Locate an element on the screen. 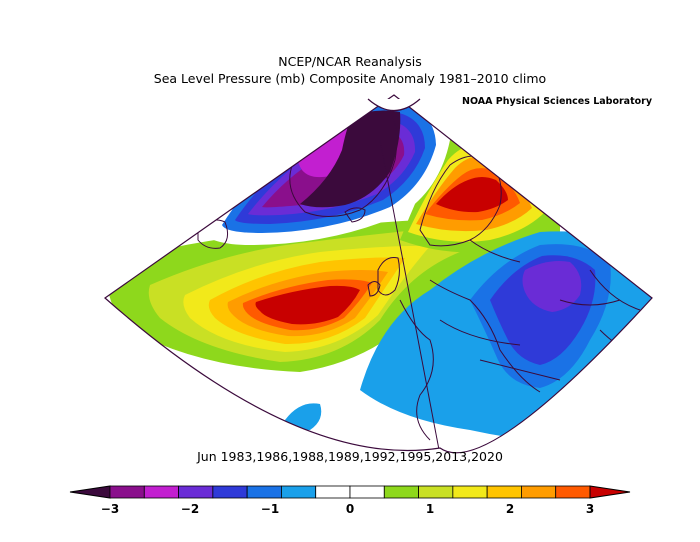  credit-label: NOAA Physical Sciences Laboratory is located at coordinates (557, 101).